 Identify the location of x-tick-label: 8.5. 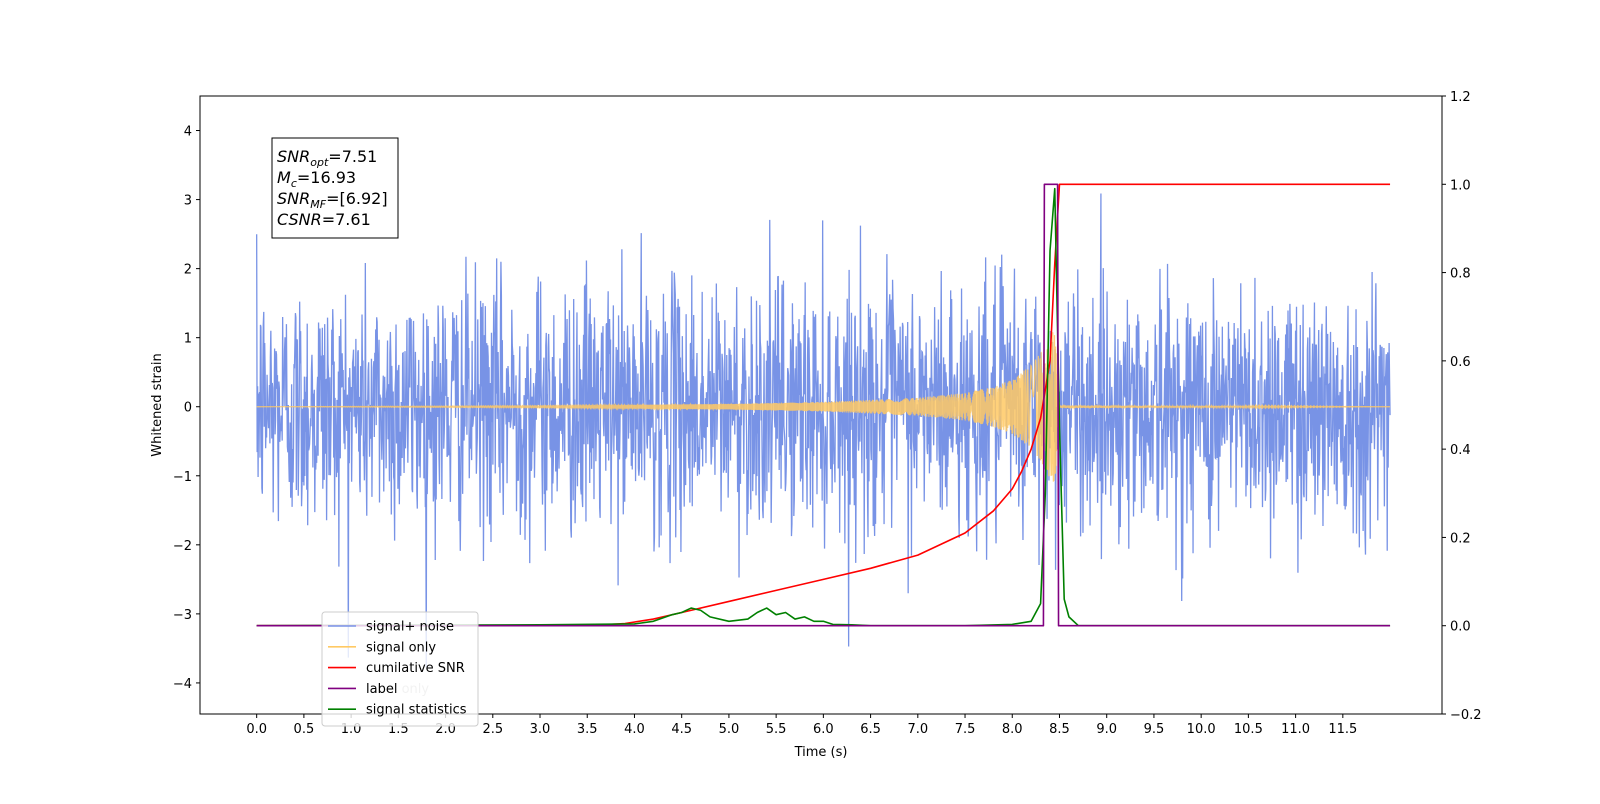
(1059, 729).